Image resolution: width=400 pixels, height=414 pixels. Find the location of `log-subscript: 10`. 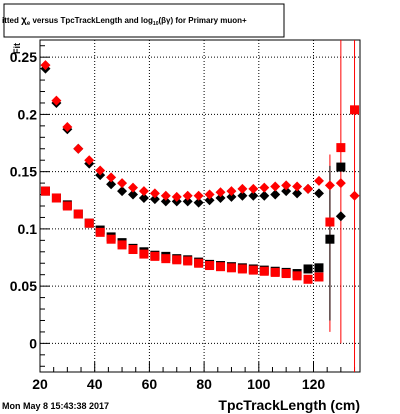

log-subscript: 10 is located at coordinates (156, 24).